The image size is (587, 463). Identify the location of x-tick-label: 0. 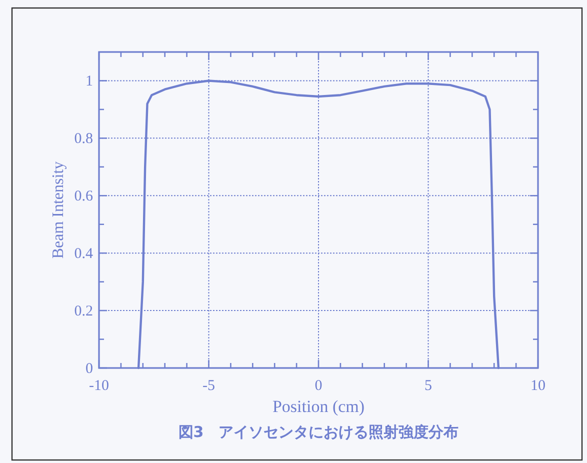
(318, 386).